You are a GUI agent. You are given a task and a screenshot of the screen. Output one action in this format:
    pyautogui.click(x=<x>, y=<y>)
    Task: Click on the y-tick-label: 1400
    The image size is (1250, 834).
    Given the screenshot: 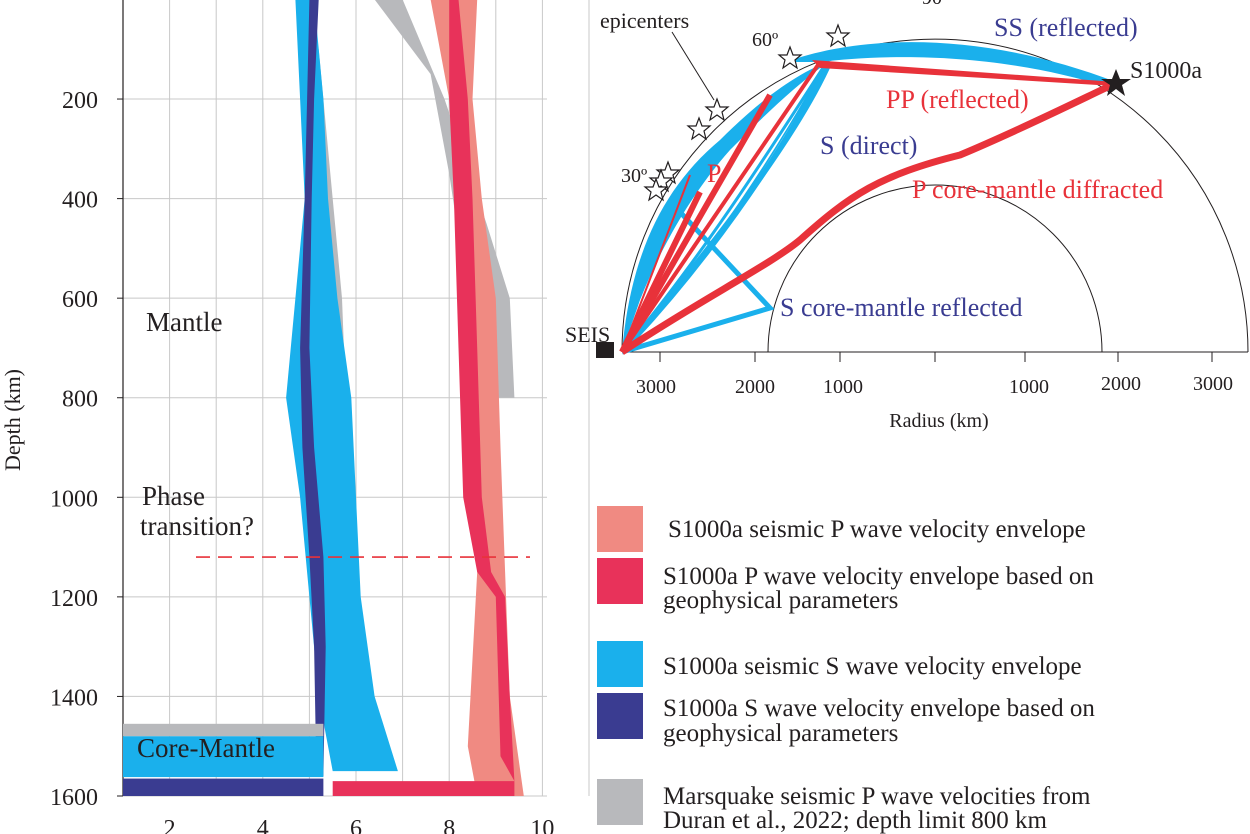 What is the action you would take?
    pyautogui.click(x=74, y=698)
    